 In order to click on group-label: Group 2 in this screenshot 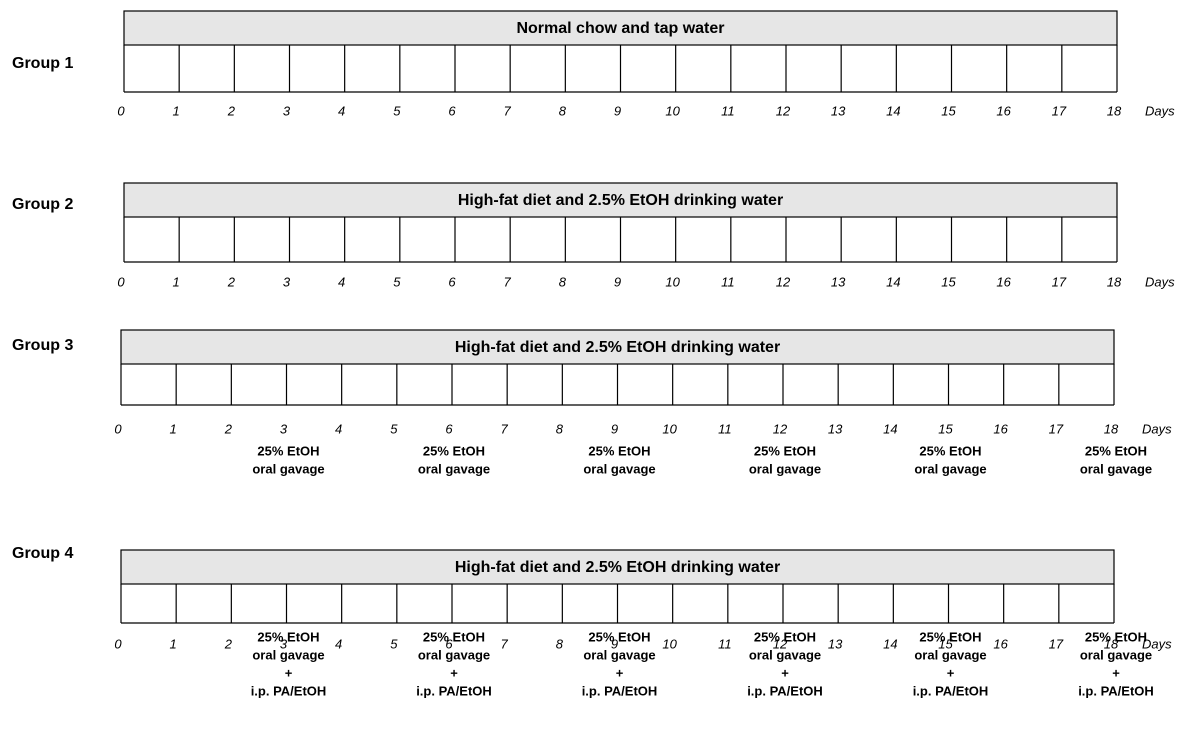, I will do `click(42, 204)`.